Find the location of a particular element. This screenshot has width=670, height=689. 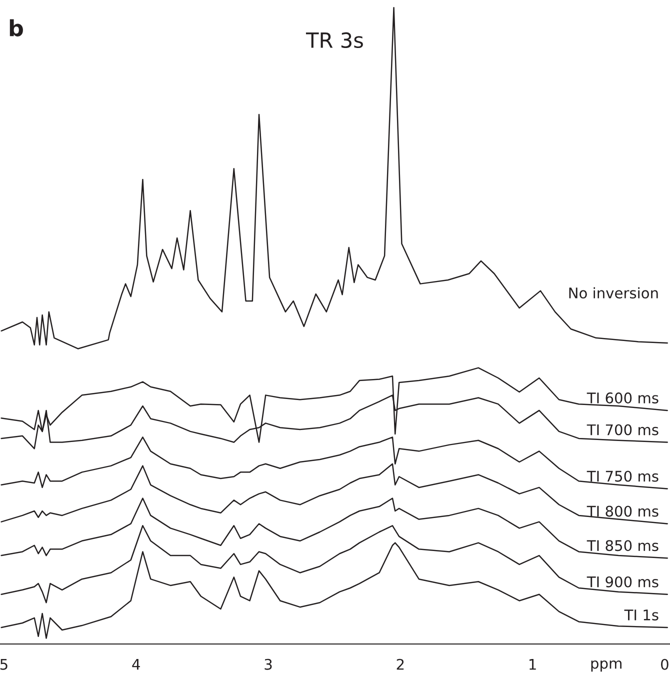

series-label: TI 900 ms is located at coordinates (622, 582).